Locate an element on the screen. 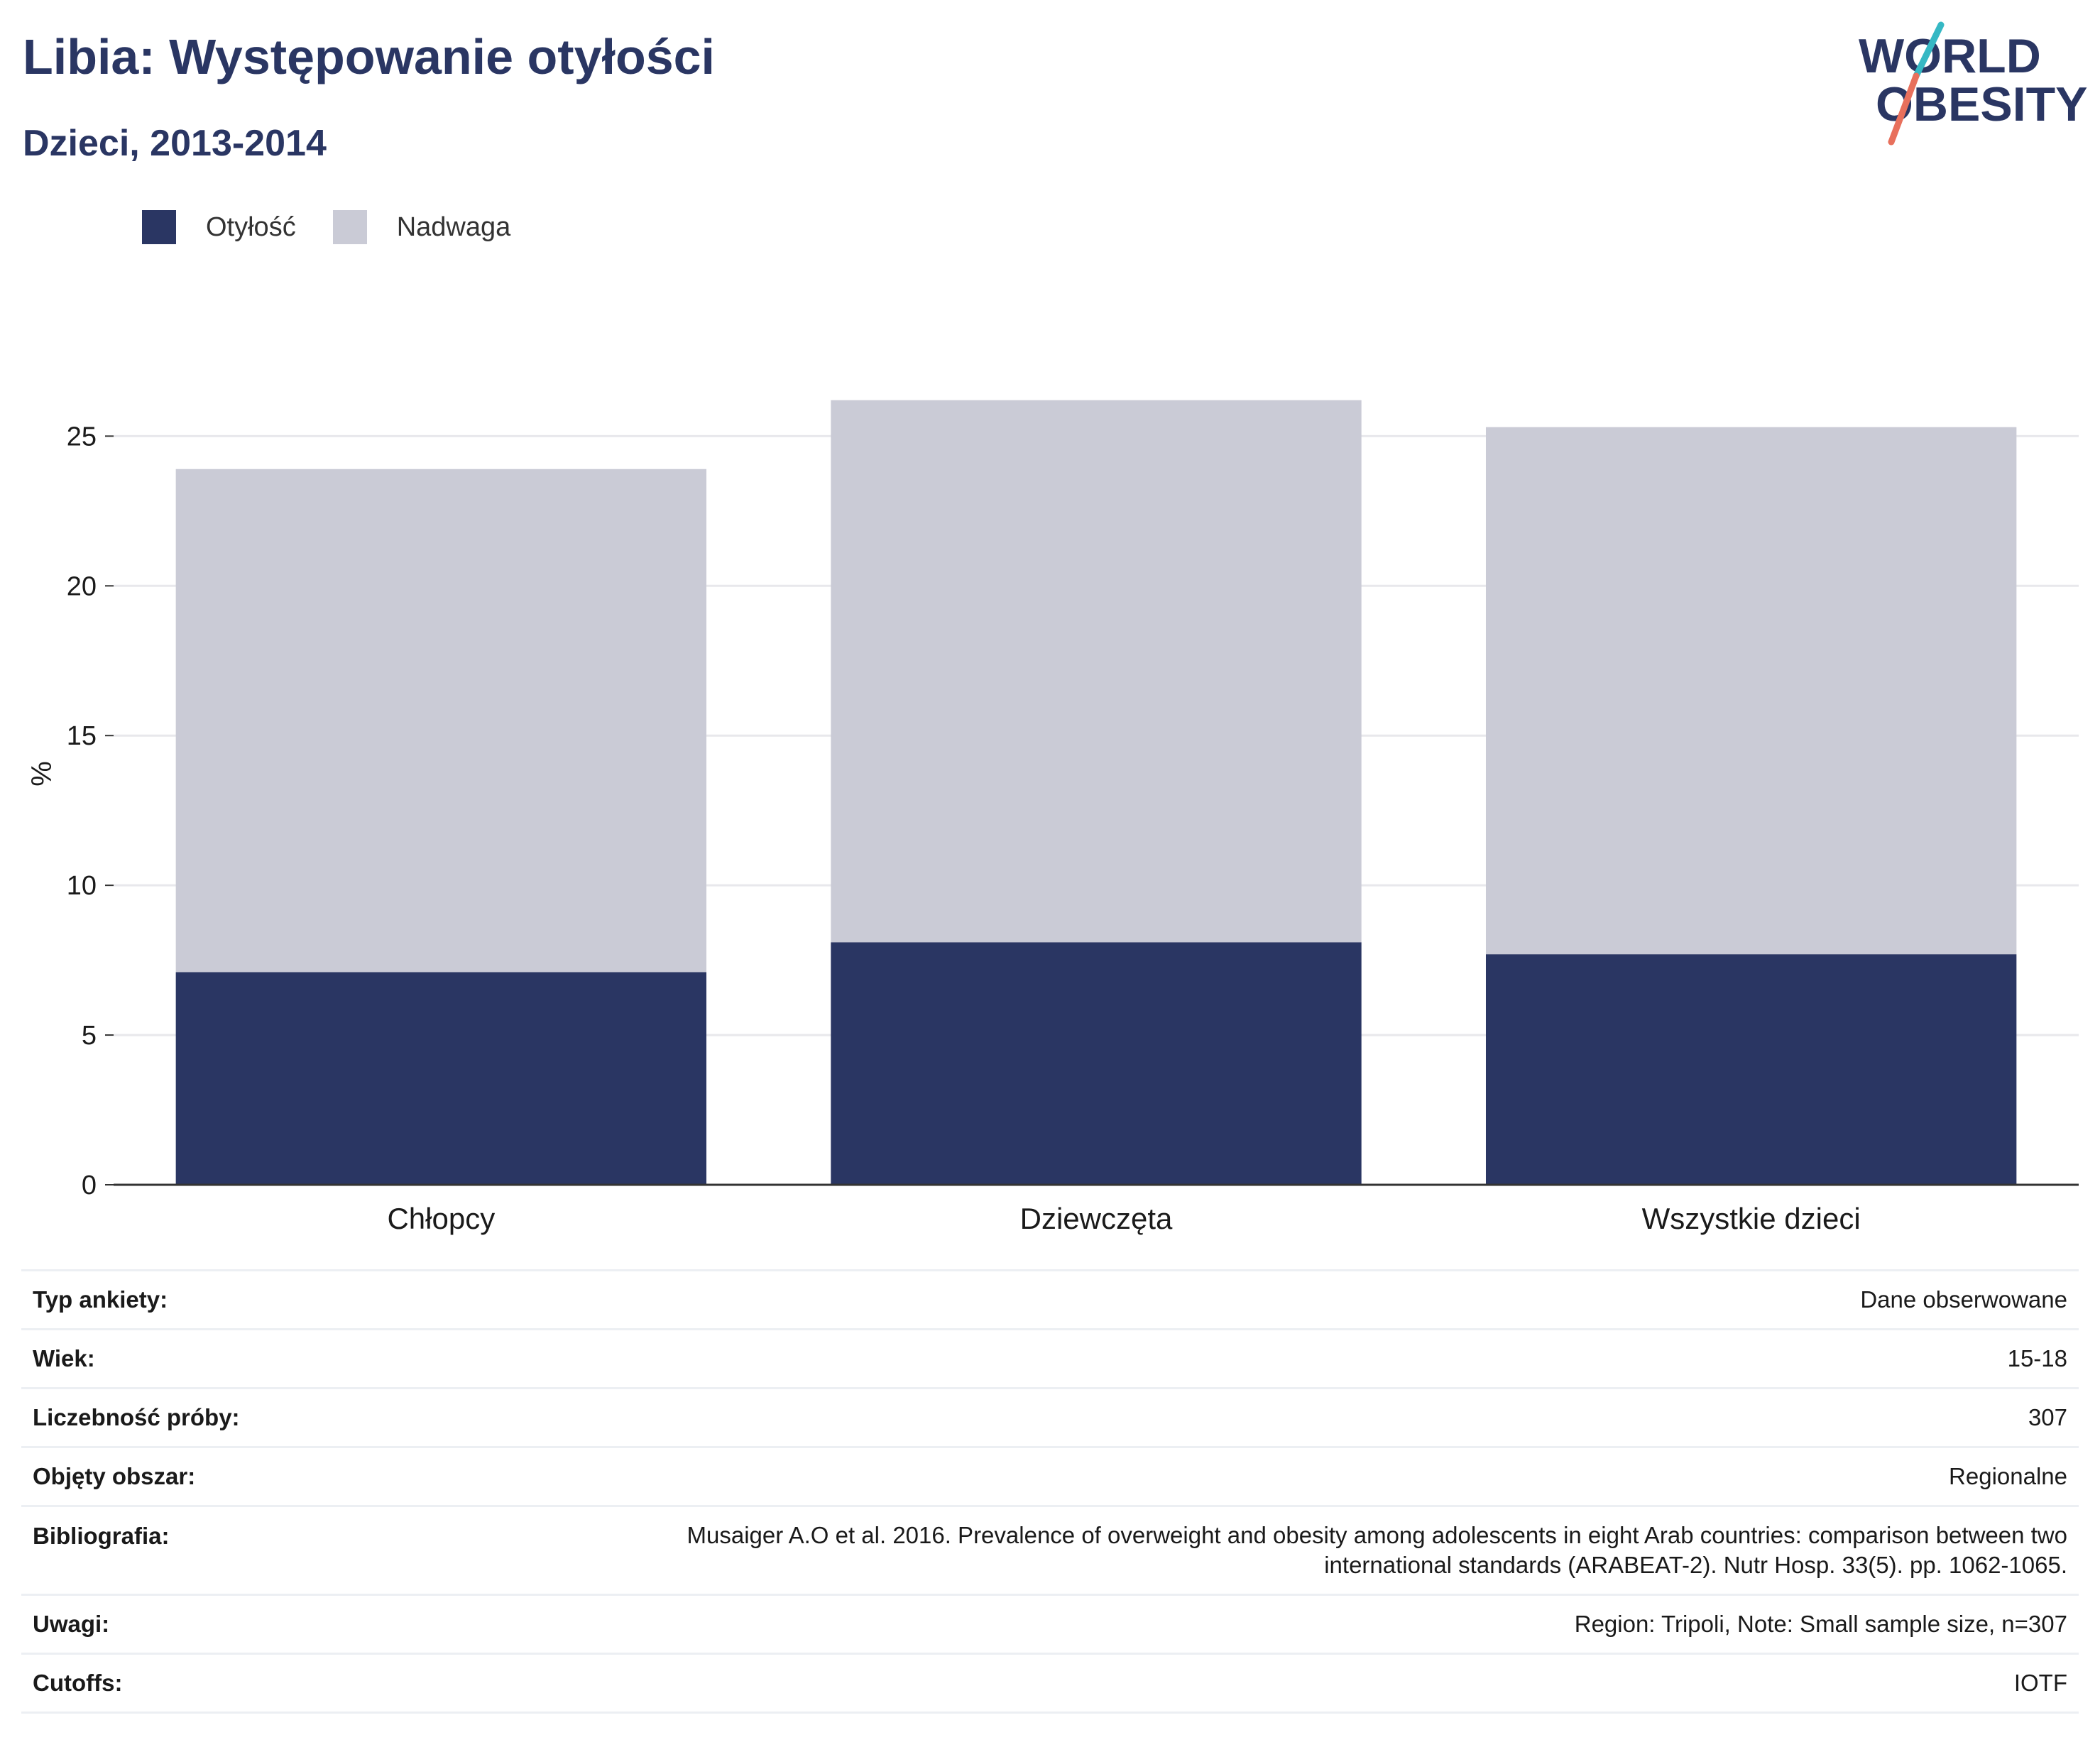 This screenshot has height=1747, width=2100. y-tick-label: 5 is located at coordinates (89, 1036).